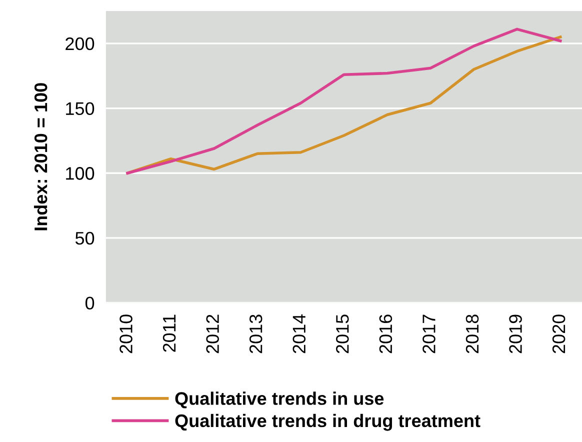 This screenshot has width=582, height=442. I want to click on x-tick-label: 2012, so click(212, 334).